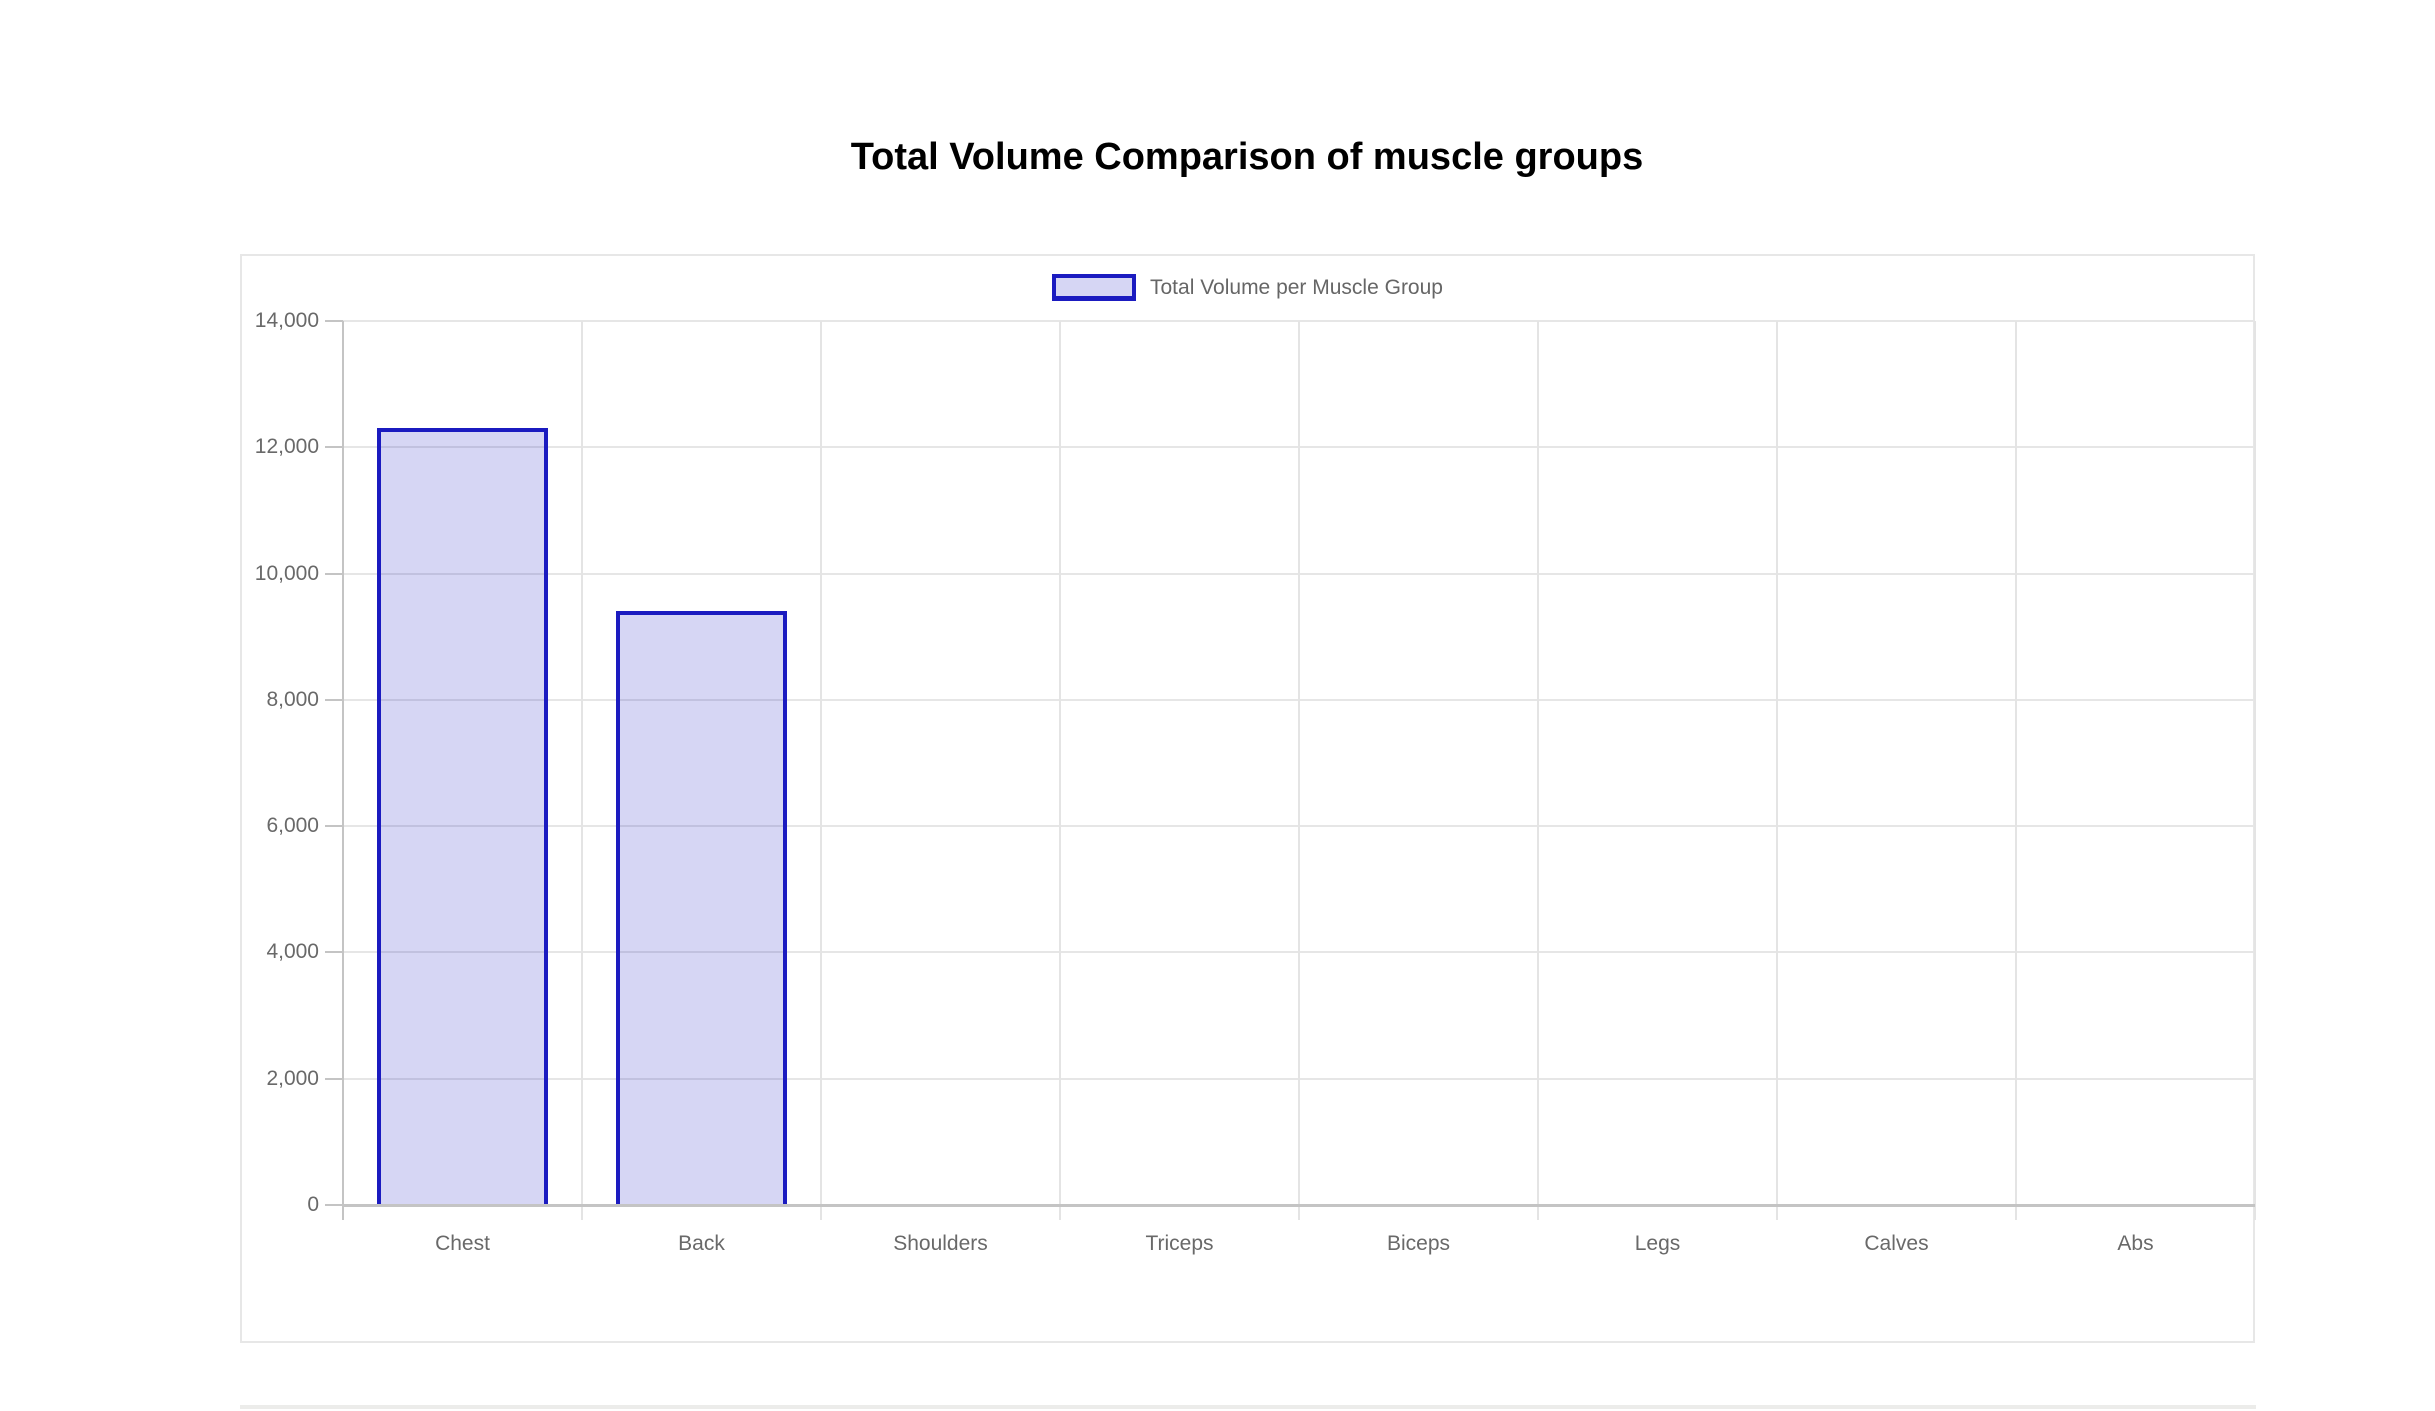 The width and height of the screenshot is (2435, 1411). What do you see at coordinates (313, 1204) in the screenshot?
I see `y-axis-tick-label: 0` at bounding box center [313, 1204].